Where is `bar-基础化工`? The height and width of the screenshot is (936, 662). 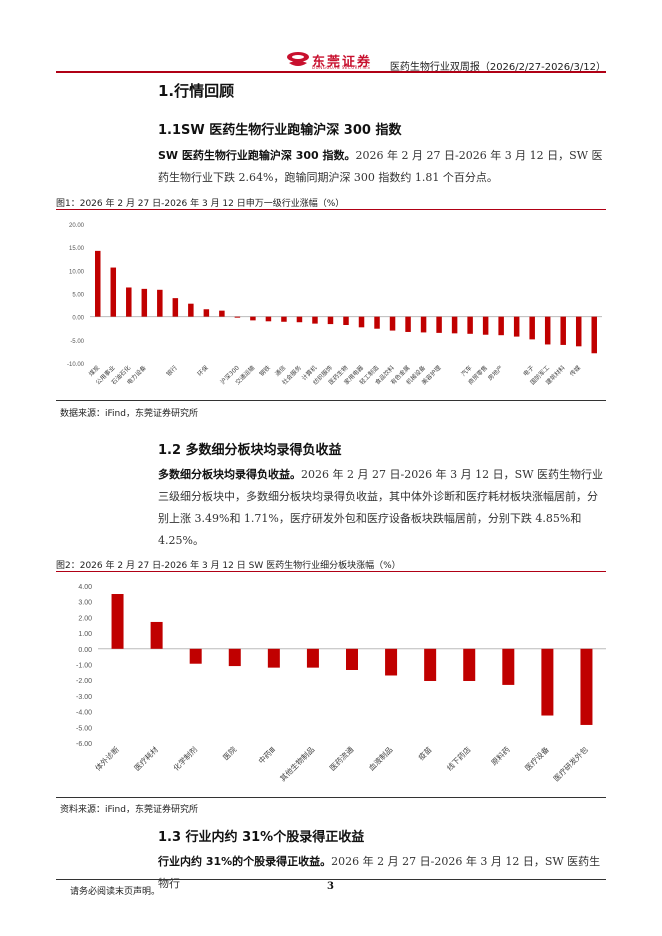
bar-基础化工 is located at coordinates (160, 303).